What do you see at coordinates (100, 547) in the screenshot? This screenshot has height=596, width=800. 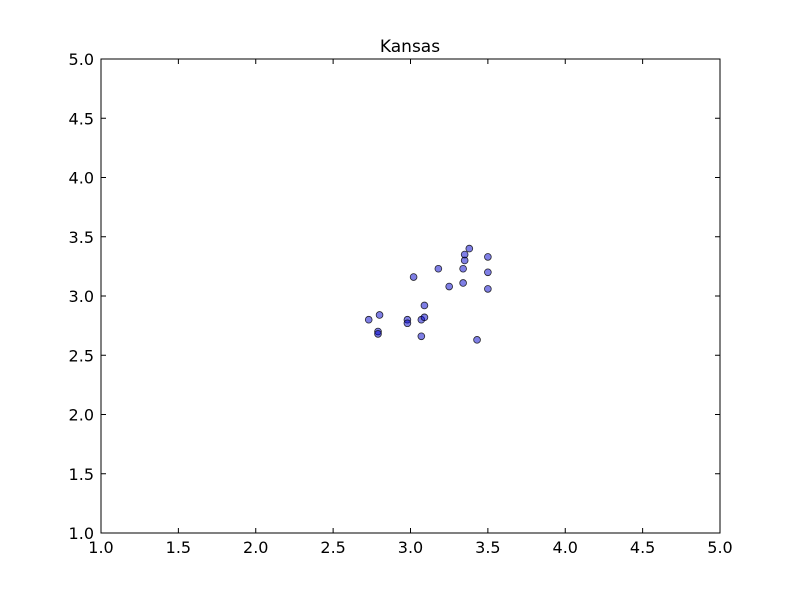 I see `x-tick-label: 1.0` at bounding box center [100, 547].